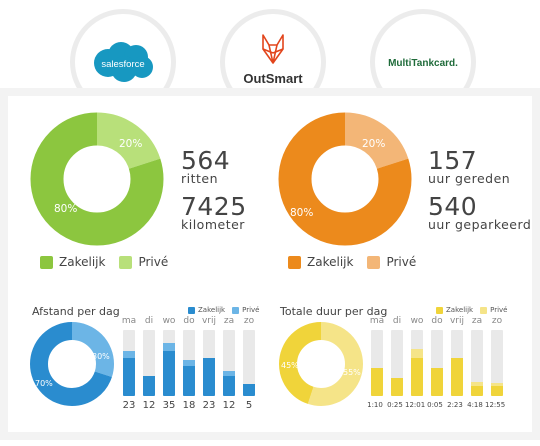 The image size is (540, 446). I want to click on duration-donut-chart: 45% 55%, so click(321, 364).